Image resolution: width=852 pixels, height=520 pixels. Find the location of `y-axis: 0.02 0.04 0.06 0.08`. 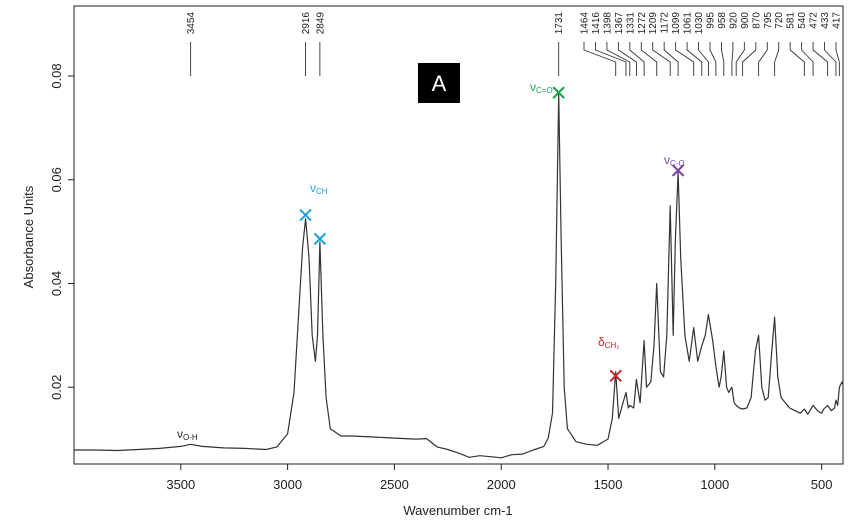

y-axis: 0.02 0.04 0.06 0.08 is located at coordinates (61, 231).